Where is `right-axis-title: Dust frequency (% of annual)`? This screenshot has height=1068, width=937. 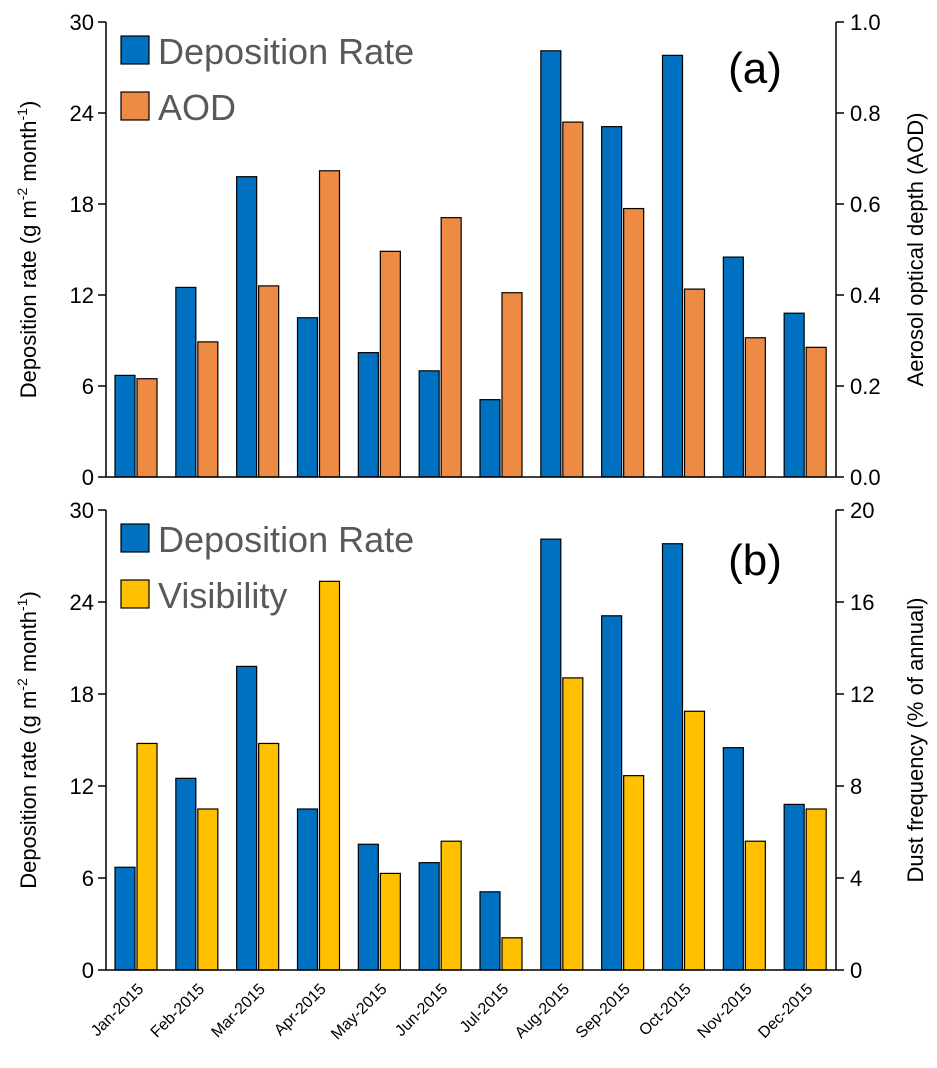 right-axis-title: Dust frequency (% of annual) is located at coordinates (915, 740).